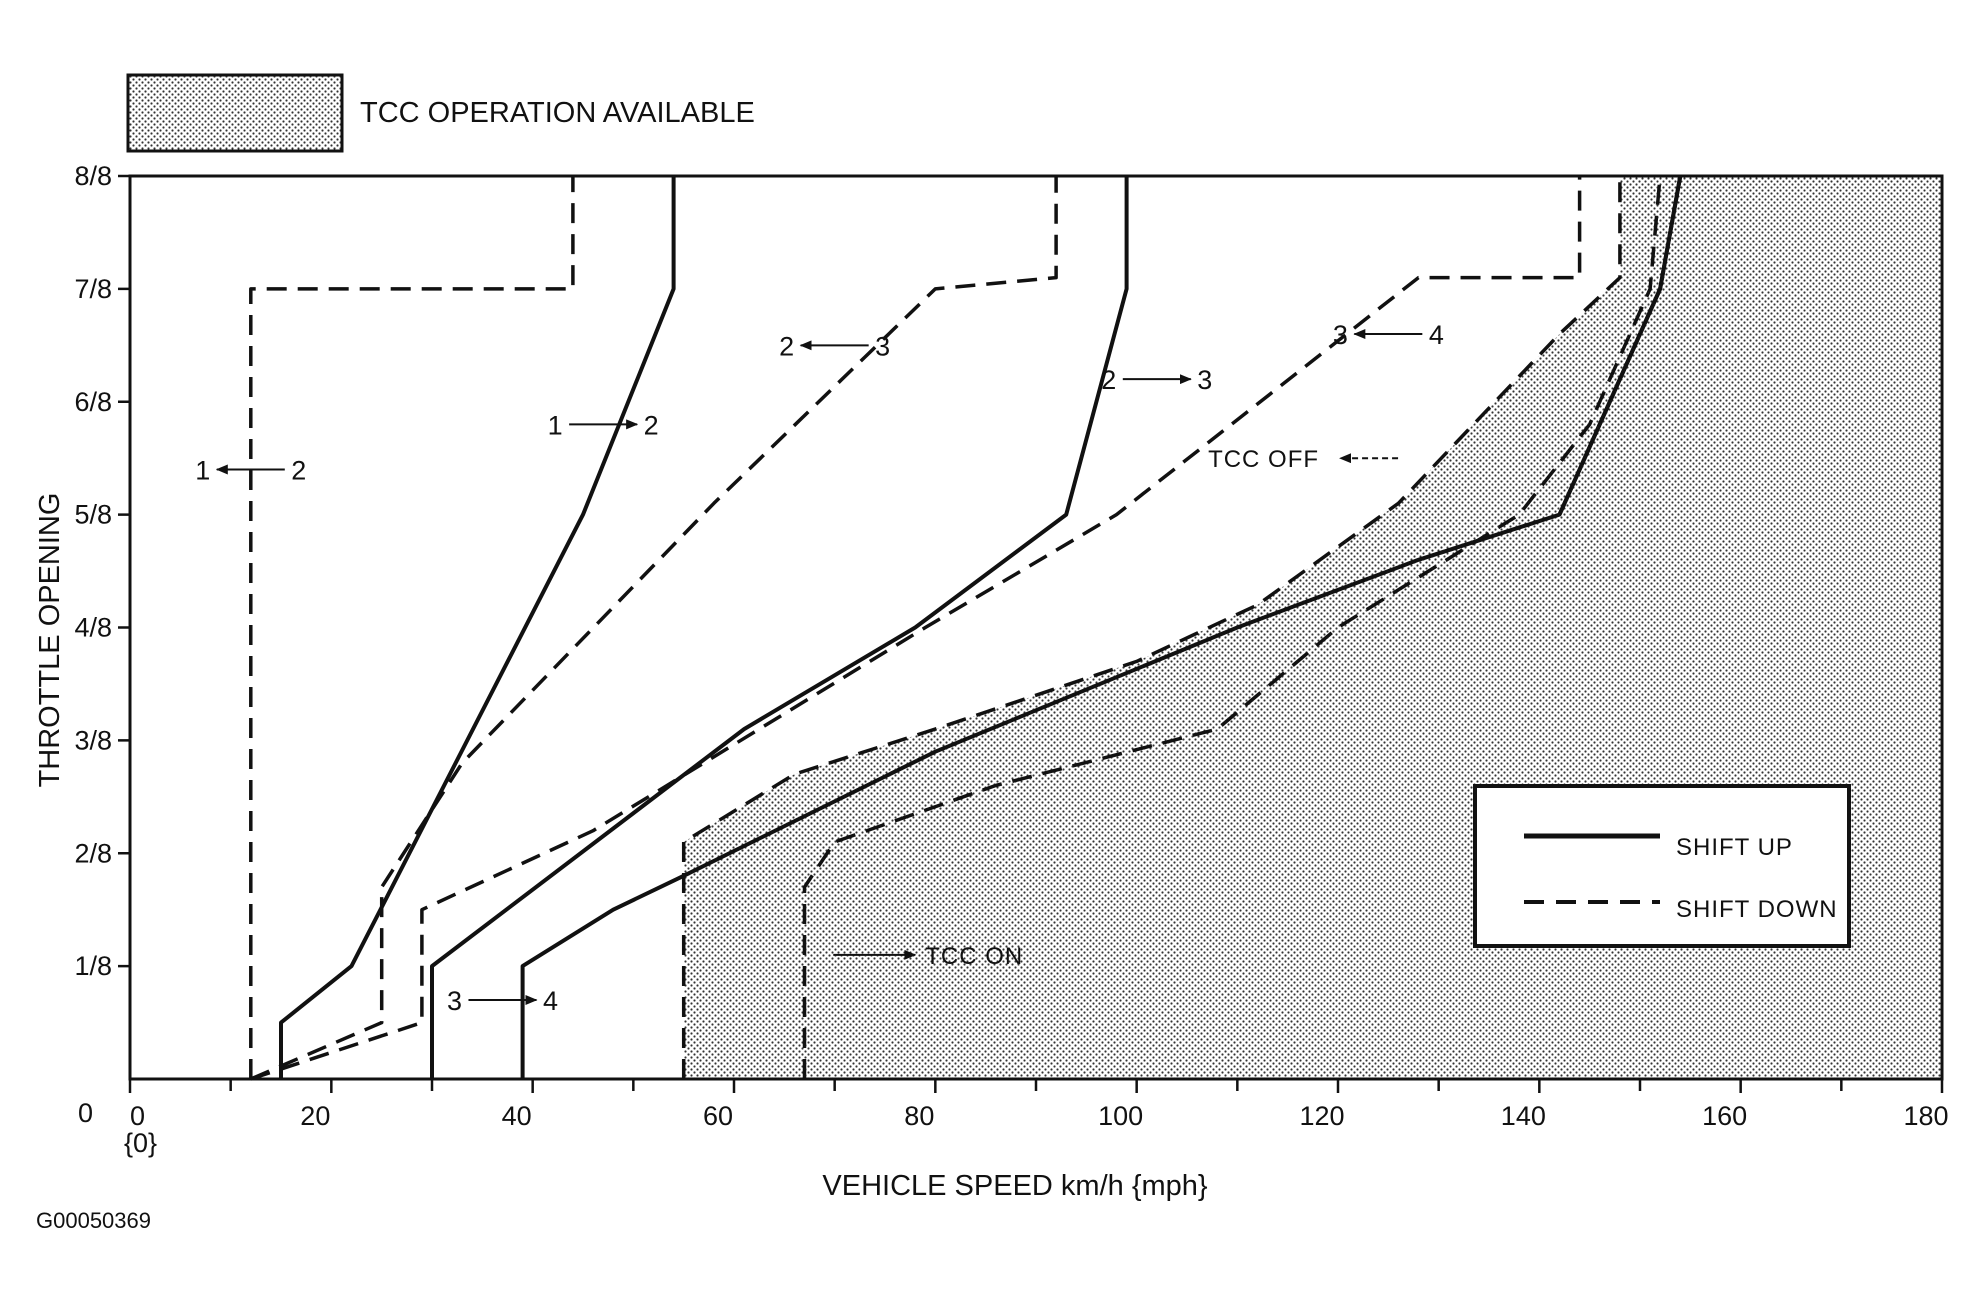 This screenshot has width=1984, height=1297. What do you see at coordinates (140, 1143) in the screenshot?
I see `x-zero-mph-label: {0}` at bounding box center [140, 1143].